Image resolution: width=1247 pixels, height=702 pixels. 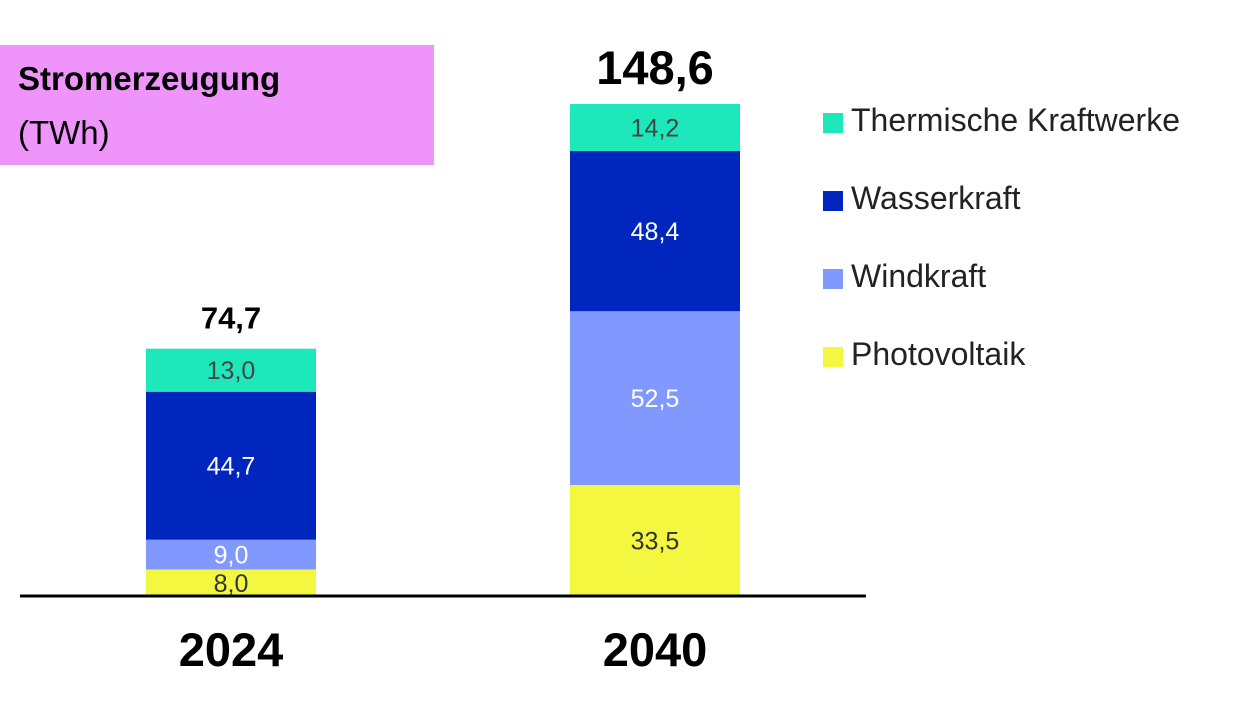 What do you see at coordinates (231, 318) in the screenshot?
I see `total-label-2024: 74,7` at bounding box center [231, 318].